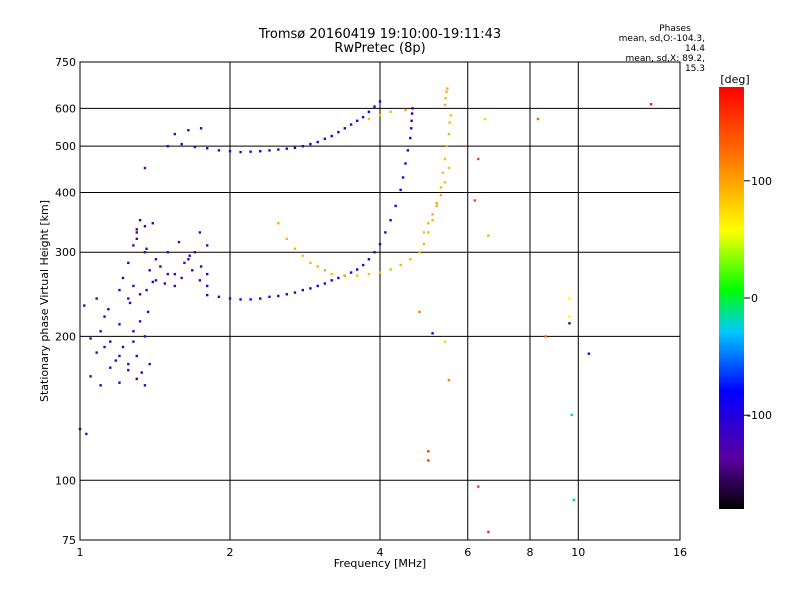  Describe the element at coordinates (680, 552) in the screenshot. I see `x-tick-label: 16` at that location.